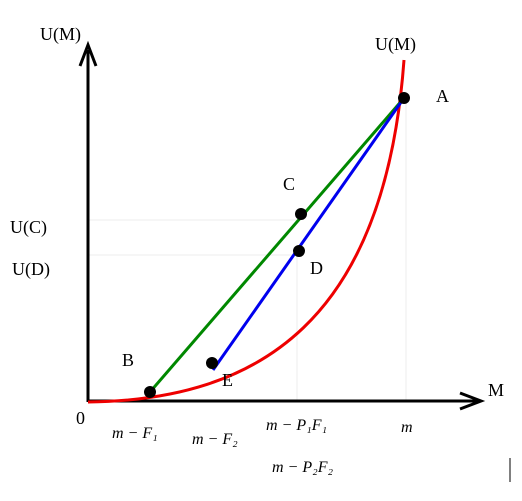 This screenshot has width=522, height=501. What do you see at coordinates (496, 390) in the screenshot?
I see `x-axis-label: M` at bounding box center [496, 390].